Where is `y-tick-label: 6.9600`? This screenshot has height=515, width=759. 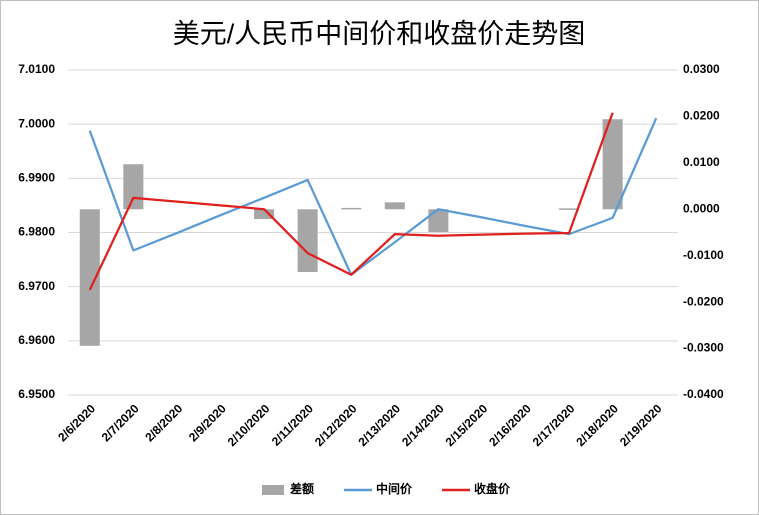 y-tick-label: 6.9600 is located at coordinates (36, 340).